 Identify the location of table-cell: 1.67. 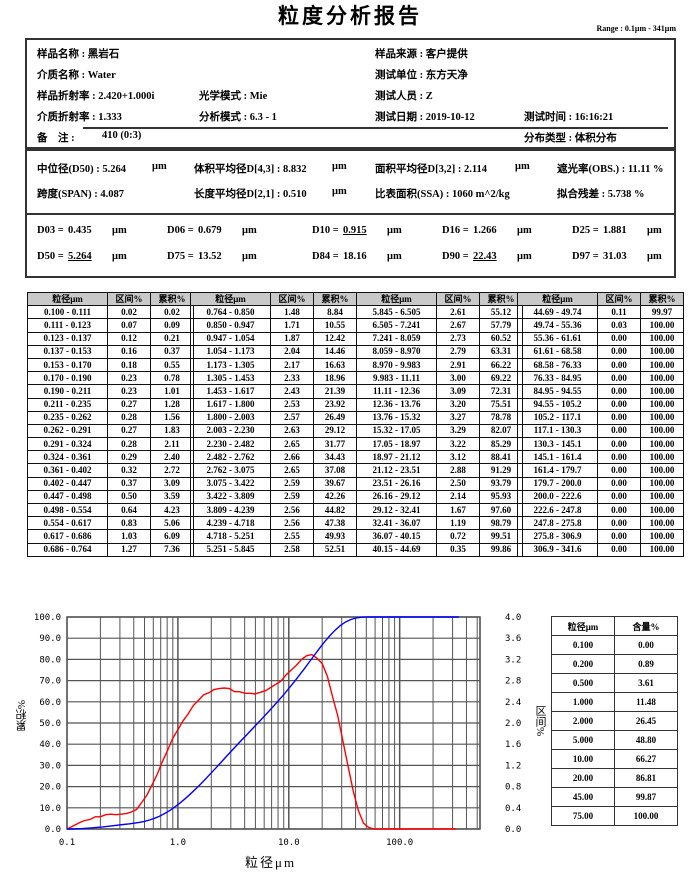
(458, 510).